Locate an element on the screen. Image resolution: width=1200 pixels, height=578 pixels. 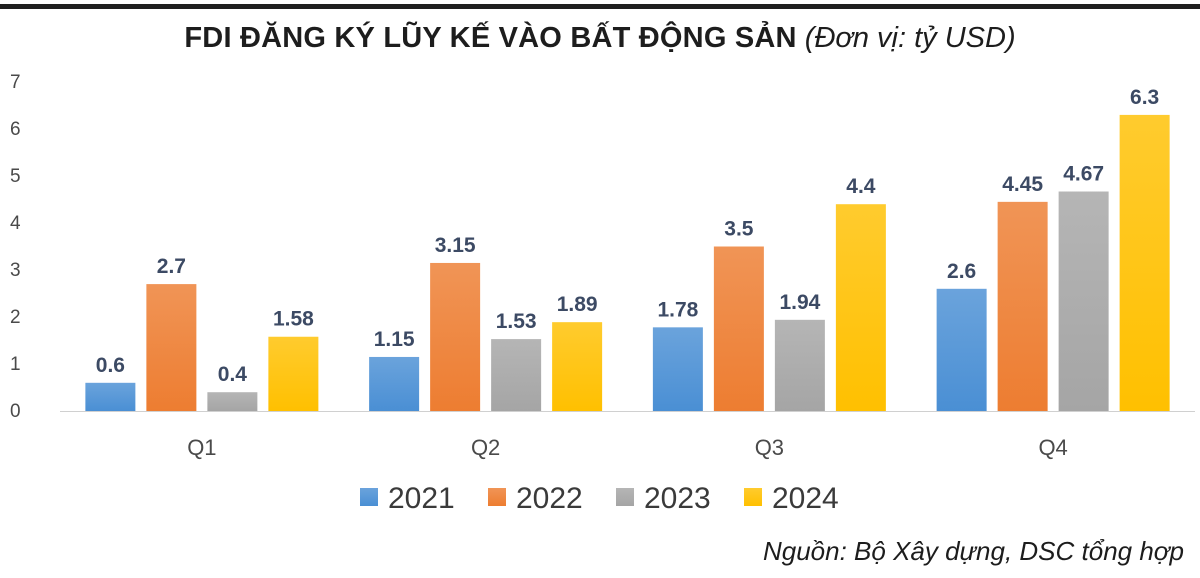
legend-label-2022: 2022 is located at coordinates (549, 498).